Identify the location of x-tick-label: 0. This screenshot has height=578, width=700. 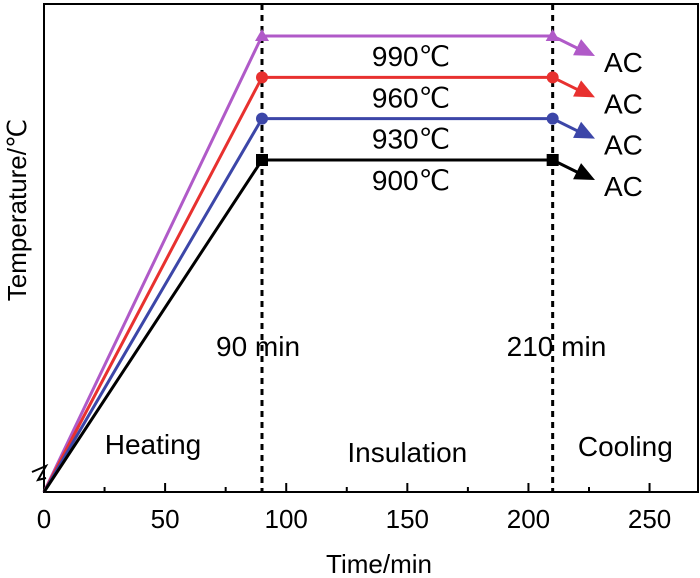
(44, 519).